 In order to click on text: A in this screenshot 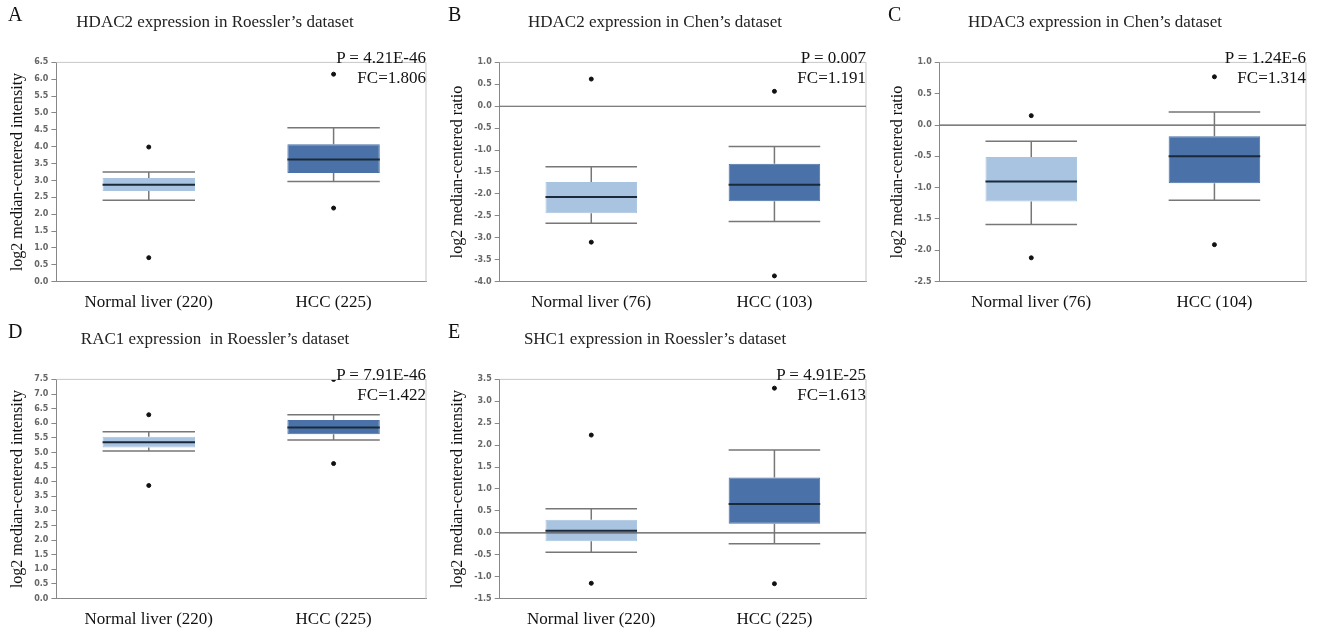, I will do `click(15, 14)`.